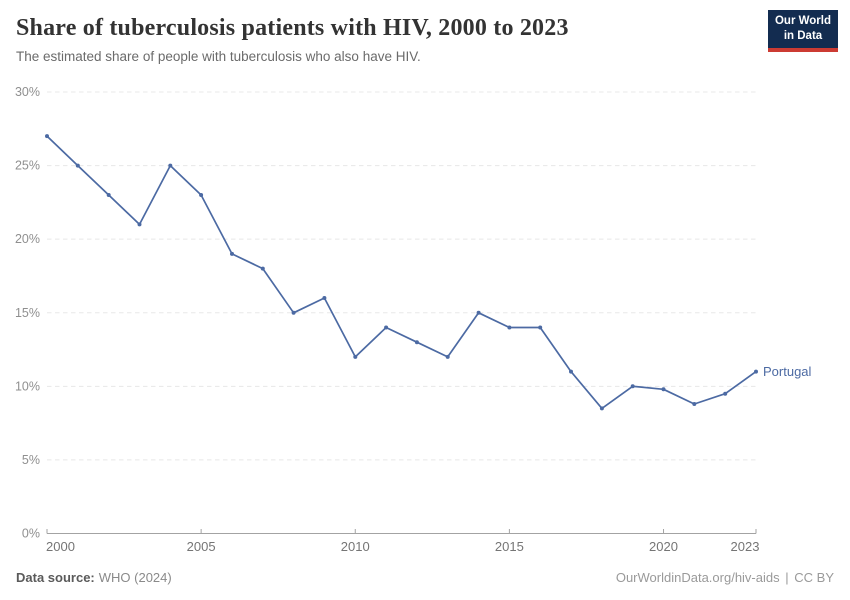 The height and width of the screenshot is (600, 850). What do you see at coordinates (60, 546) in the screenshot?
I see `x-axis-label: 2000` at bounding box center [60, 546].